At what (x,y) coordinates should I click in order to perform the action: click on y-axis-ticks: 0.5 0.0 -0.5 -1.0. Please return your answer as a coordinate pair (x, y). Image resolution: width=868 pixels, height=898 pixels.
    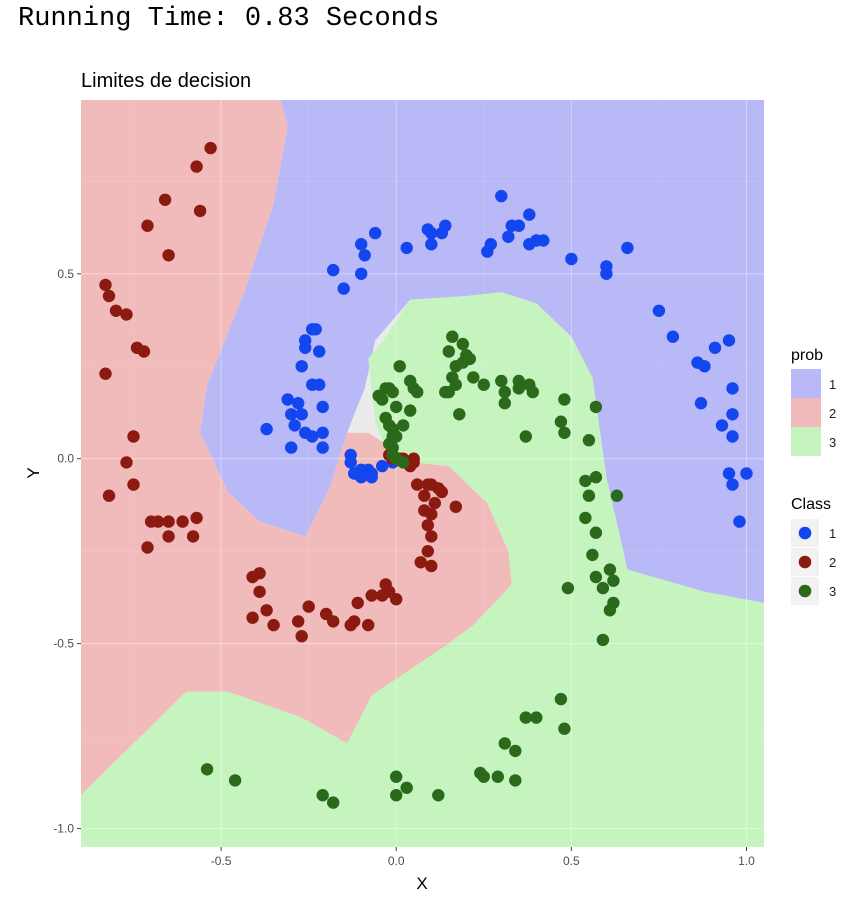
    Looking at the image, I should click on (67, 551).